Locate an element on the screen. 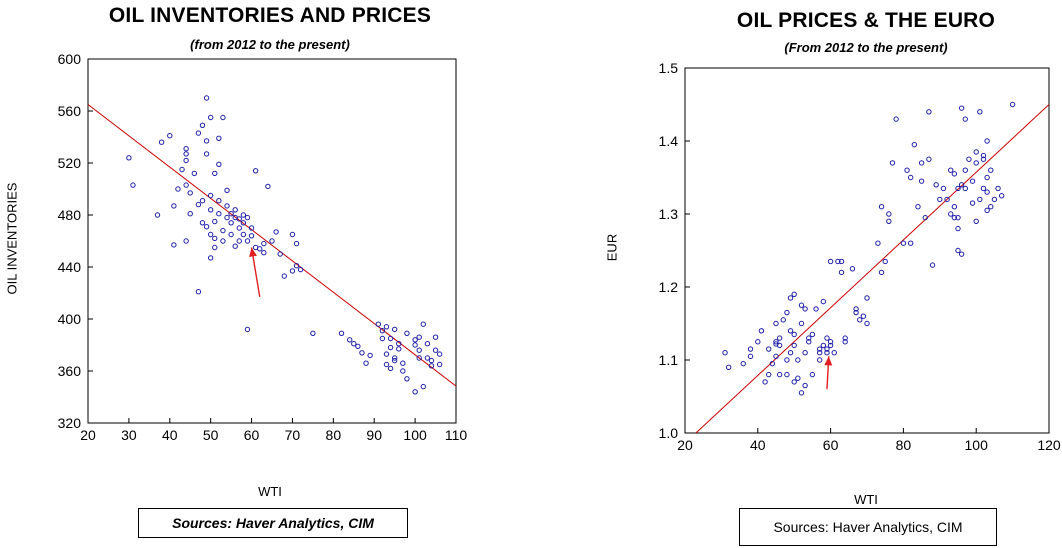 This screenshot has height=548, width=1062. chart-2-title: OIL PRICES & THE EURO is located at coordinates (866, 20).